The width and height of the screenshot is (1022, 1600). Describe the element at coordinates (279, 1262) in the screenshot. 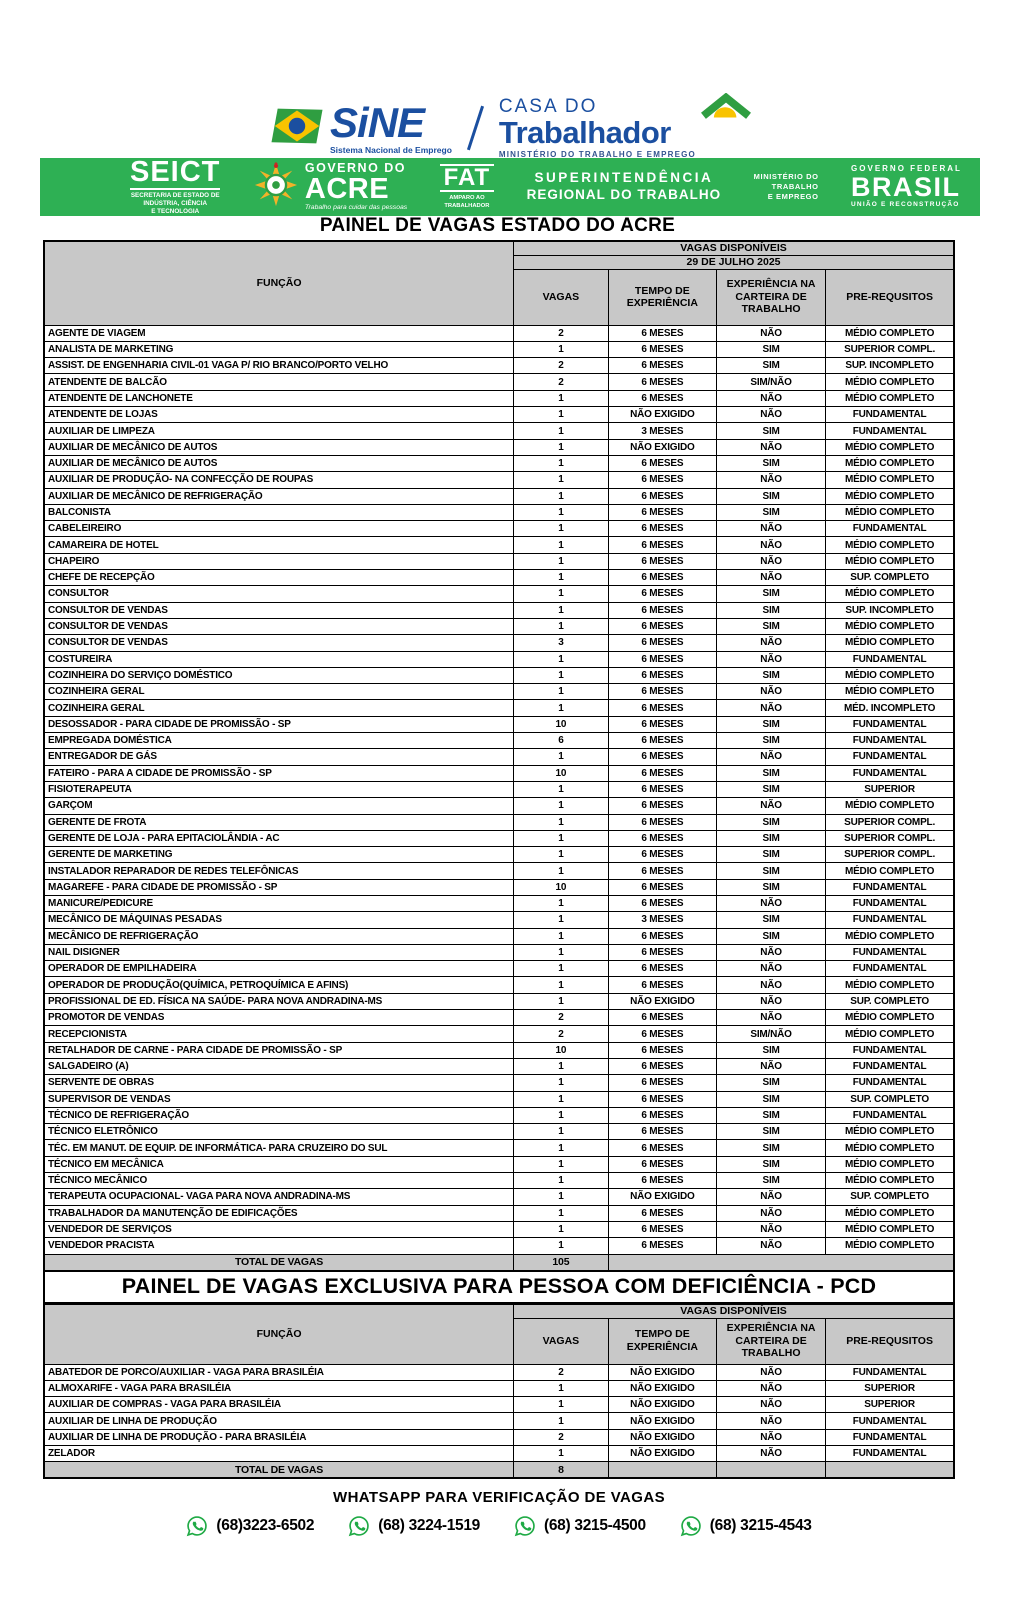

I see `total-label: TOTAL DE VAGAS` at that location.